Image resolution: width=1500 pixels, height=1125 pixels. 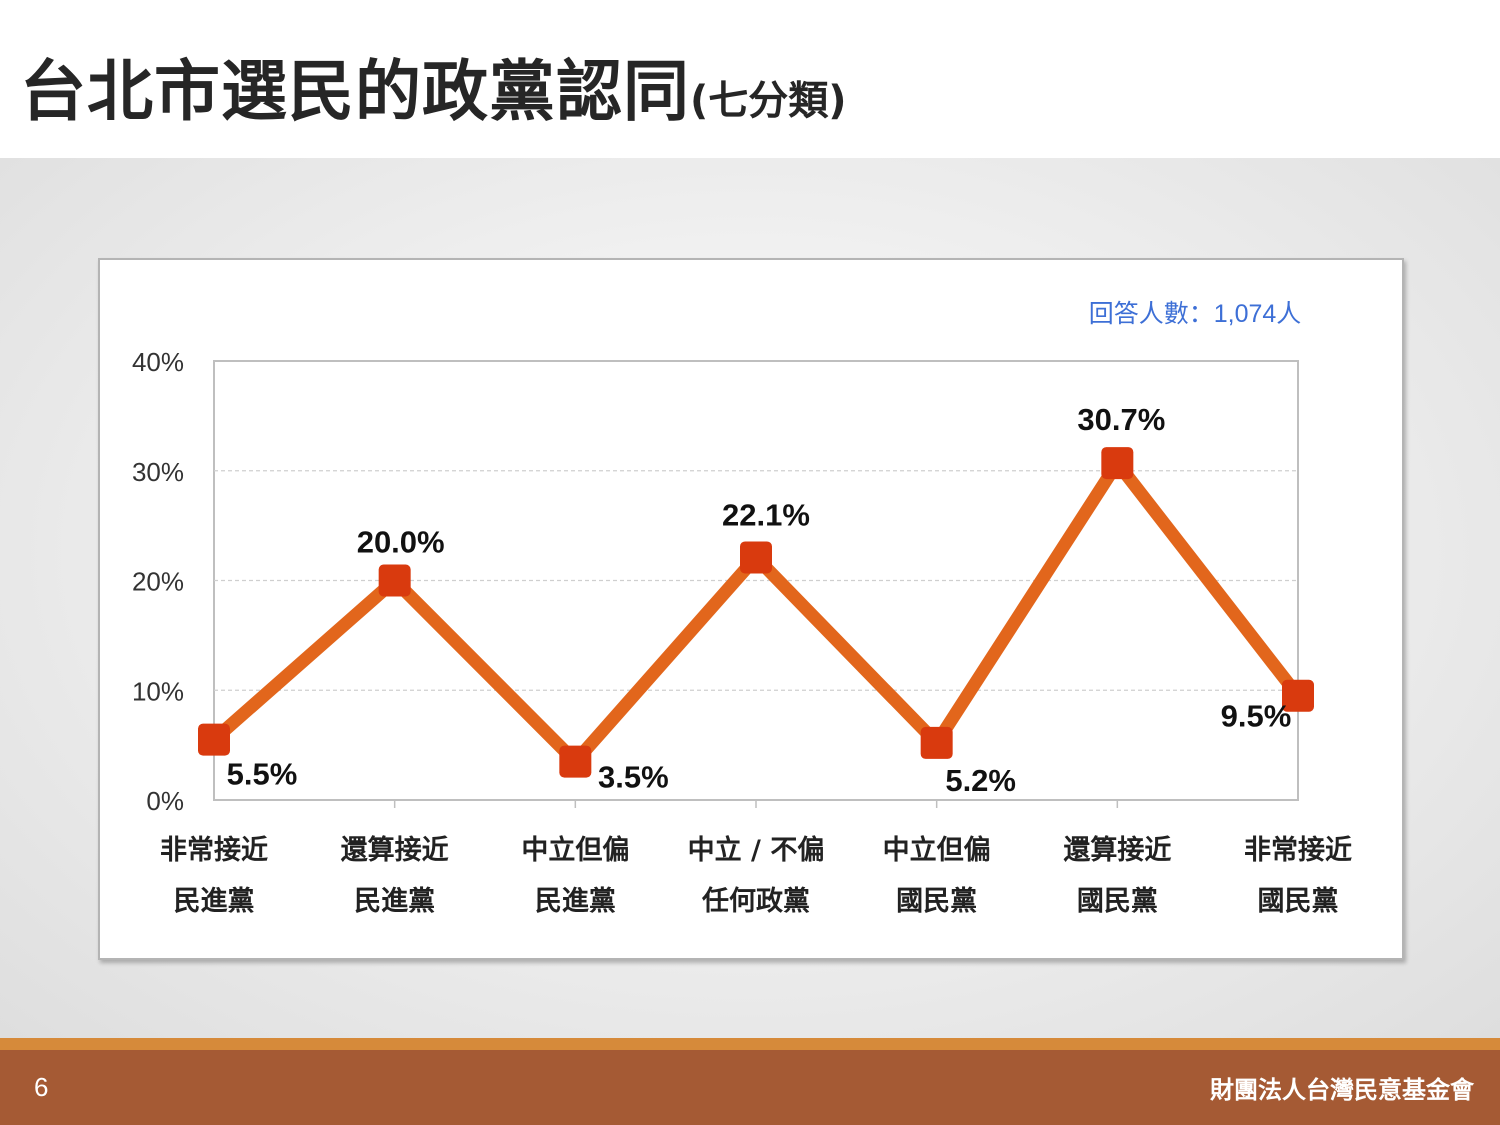 What do you see at coordinates (355, 91) in the screenshot?
I see `title-main: 台北市選民的政黨認同` at bounding box center [355, 91].